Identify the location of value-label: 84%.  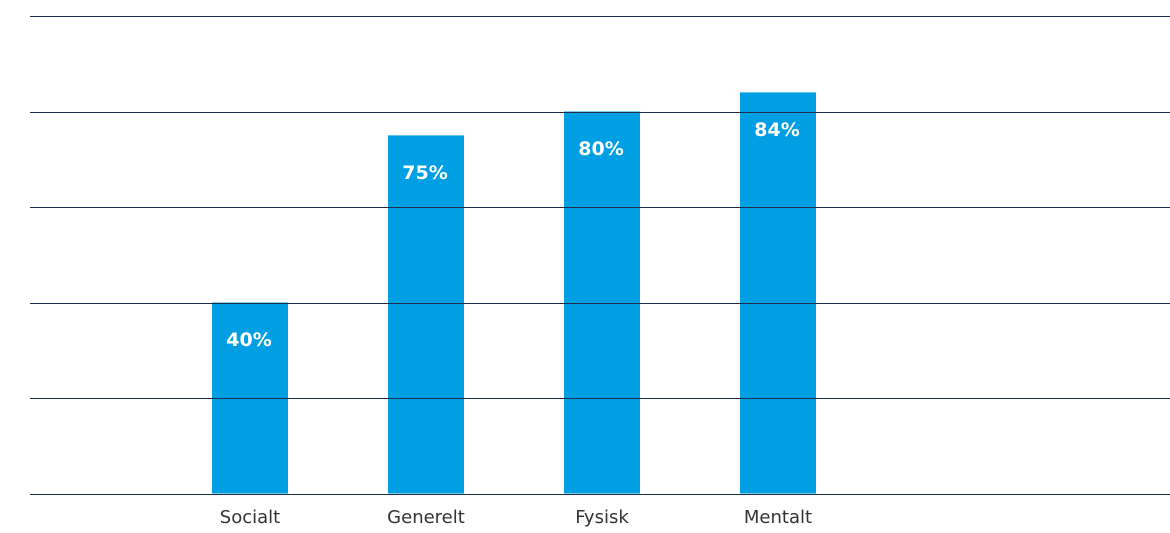
(776, 130).